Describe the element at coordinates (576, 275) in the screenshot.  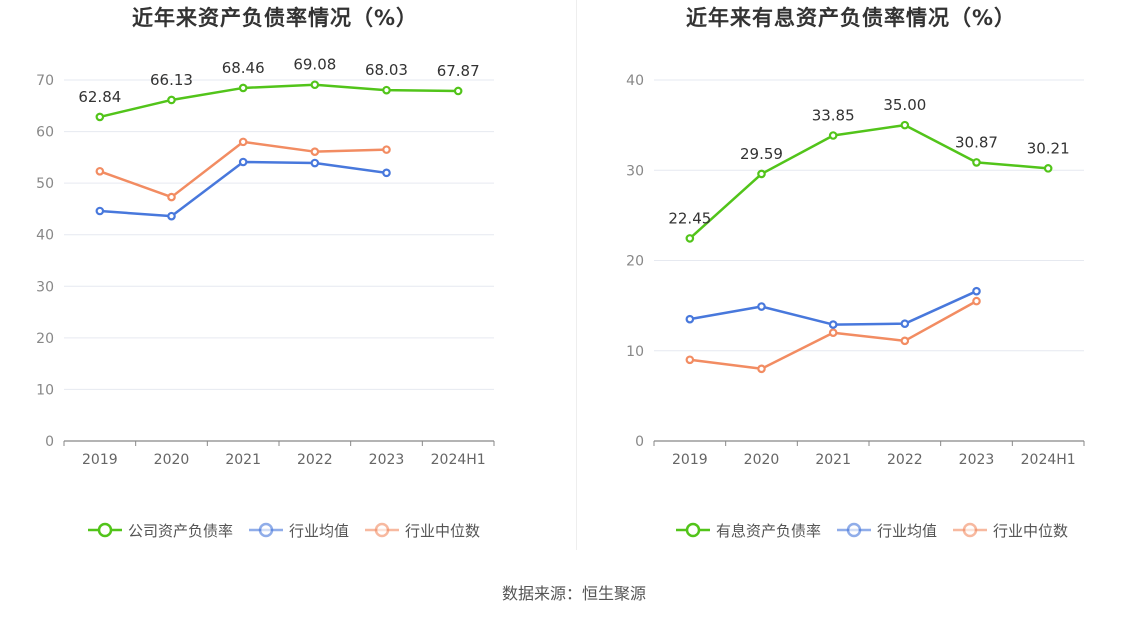
I see `panel-divider` at that location.